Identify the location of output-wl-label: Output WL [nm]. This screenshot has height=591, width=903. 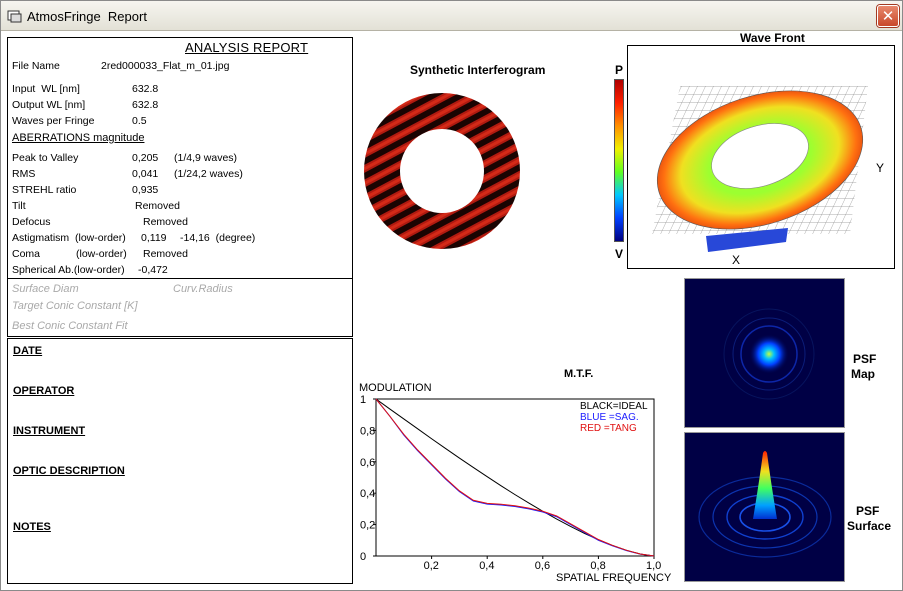
(49, 105).